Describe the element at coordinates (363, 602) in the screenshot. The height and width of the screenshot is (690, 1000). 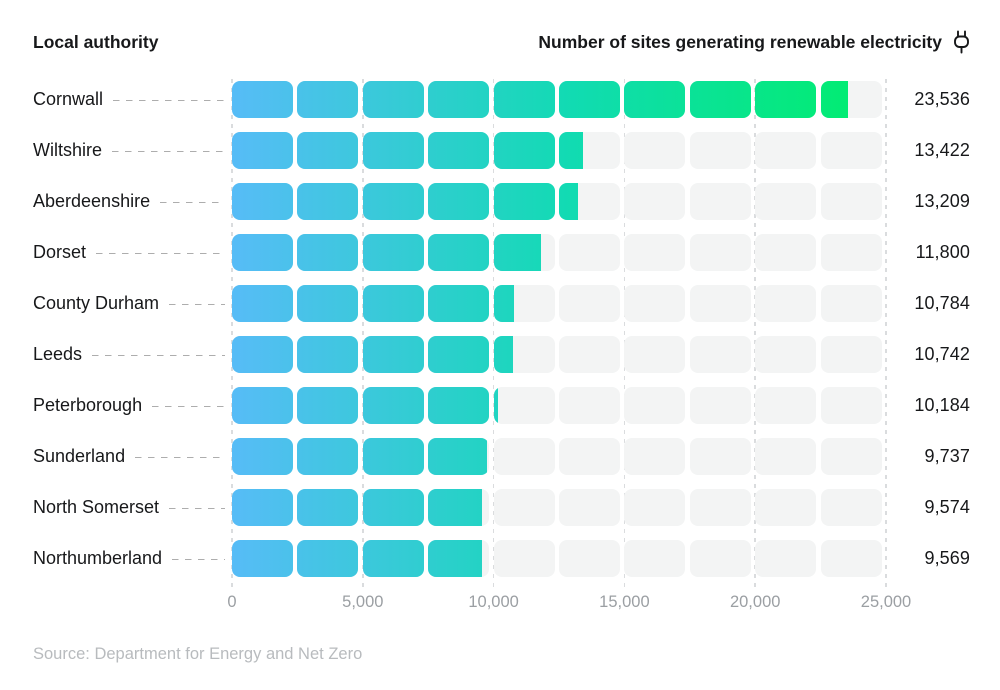
I see `axis-tick-label: 5,000` at that location.